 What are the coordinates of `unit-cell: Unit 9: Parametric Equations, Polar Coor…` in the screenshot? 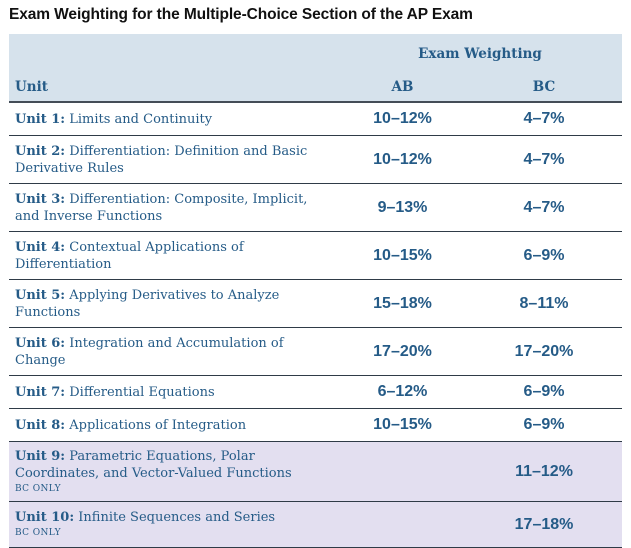 It's located at (174, 471).